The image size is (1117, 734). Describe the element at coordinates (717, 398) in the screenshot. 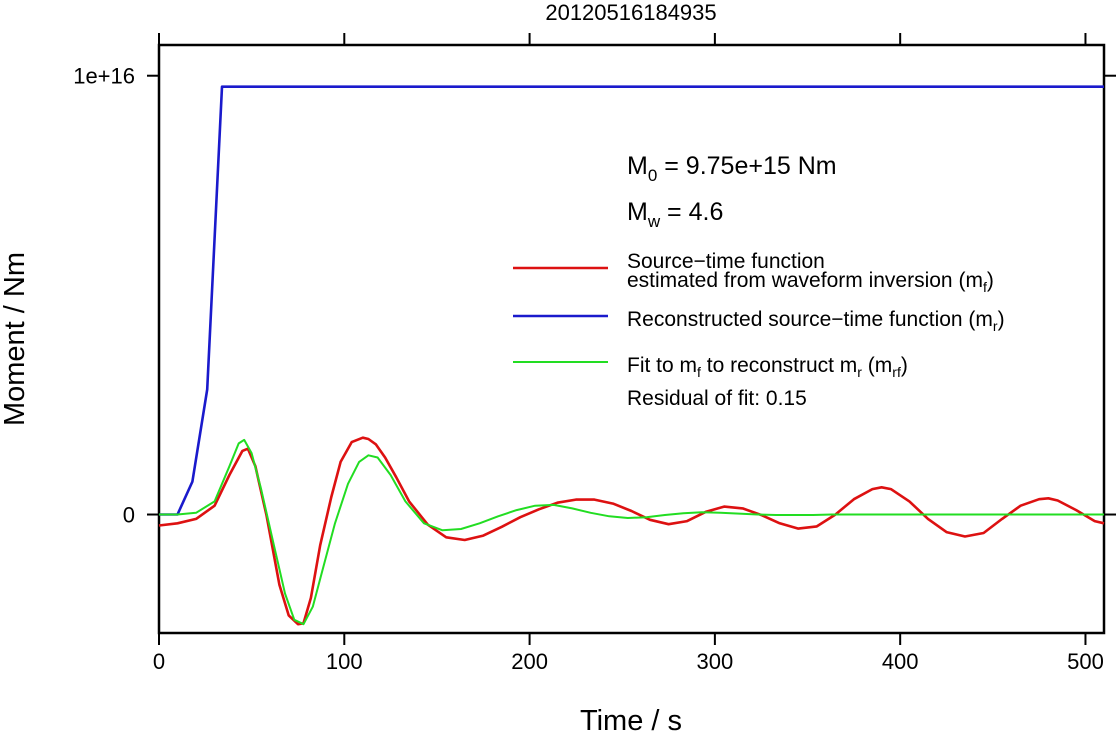

I see `residual-annotation: Residual of fit: 0.15` at that location.